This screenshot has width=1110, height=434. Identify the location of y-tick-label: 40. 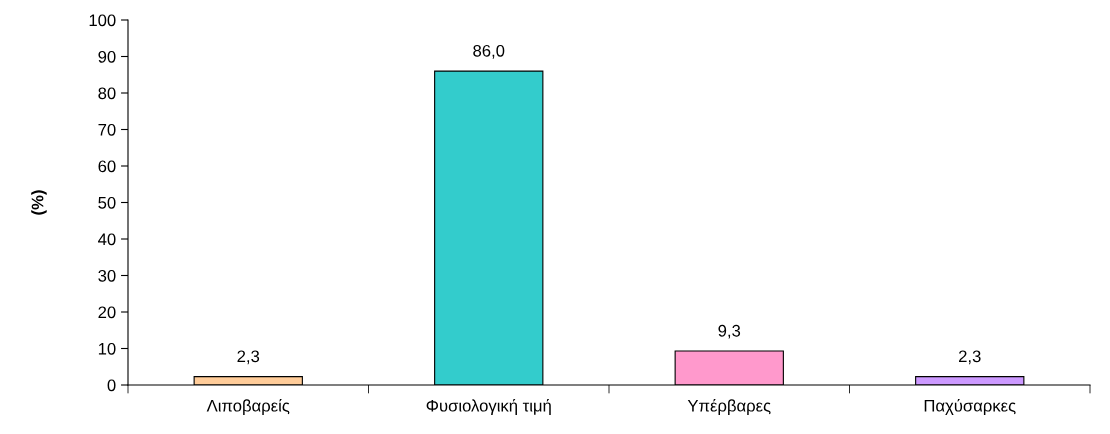
(107, 239).